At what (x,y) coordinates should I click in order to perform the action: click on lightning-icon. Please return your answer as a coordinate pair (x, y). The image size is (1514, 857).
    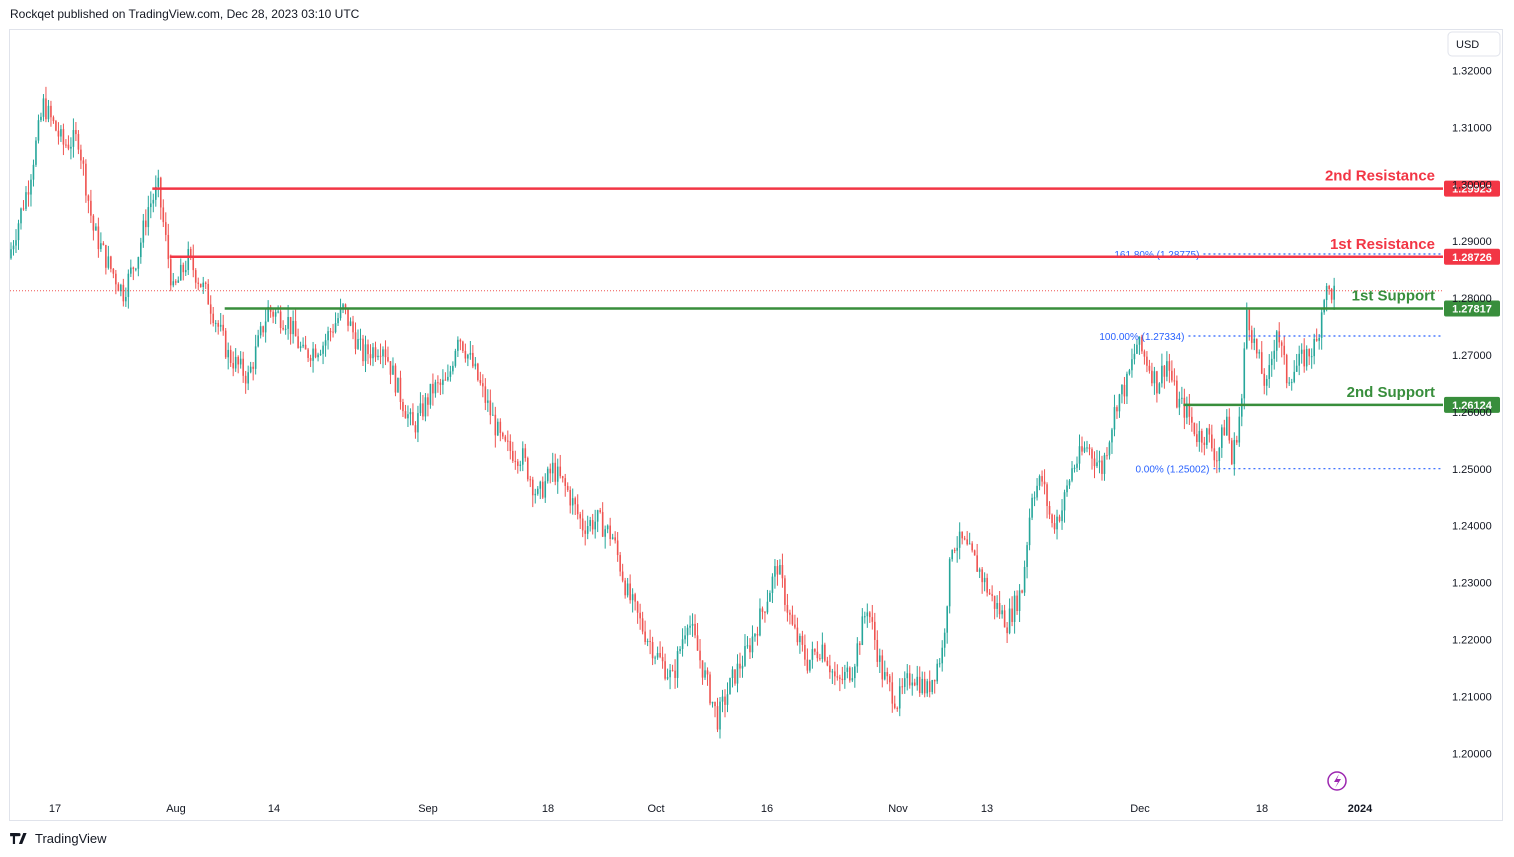
    Looking at the image, I should click on (1337, 781).